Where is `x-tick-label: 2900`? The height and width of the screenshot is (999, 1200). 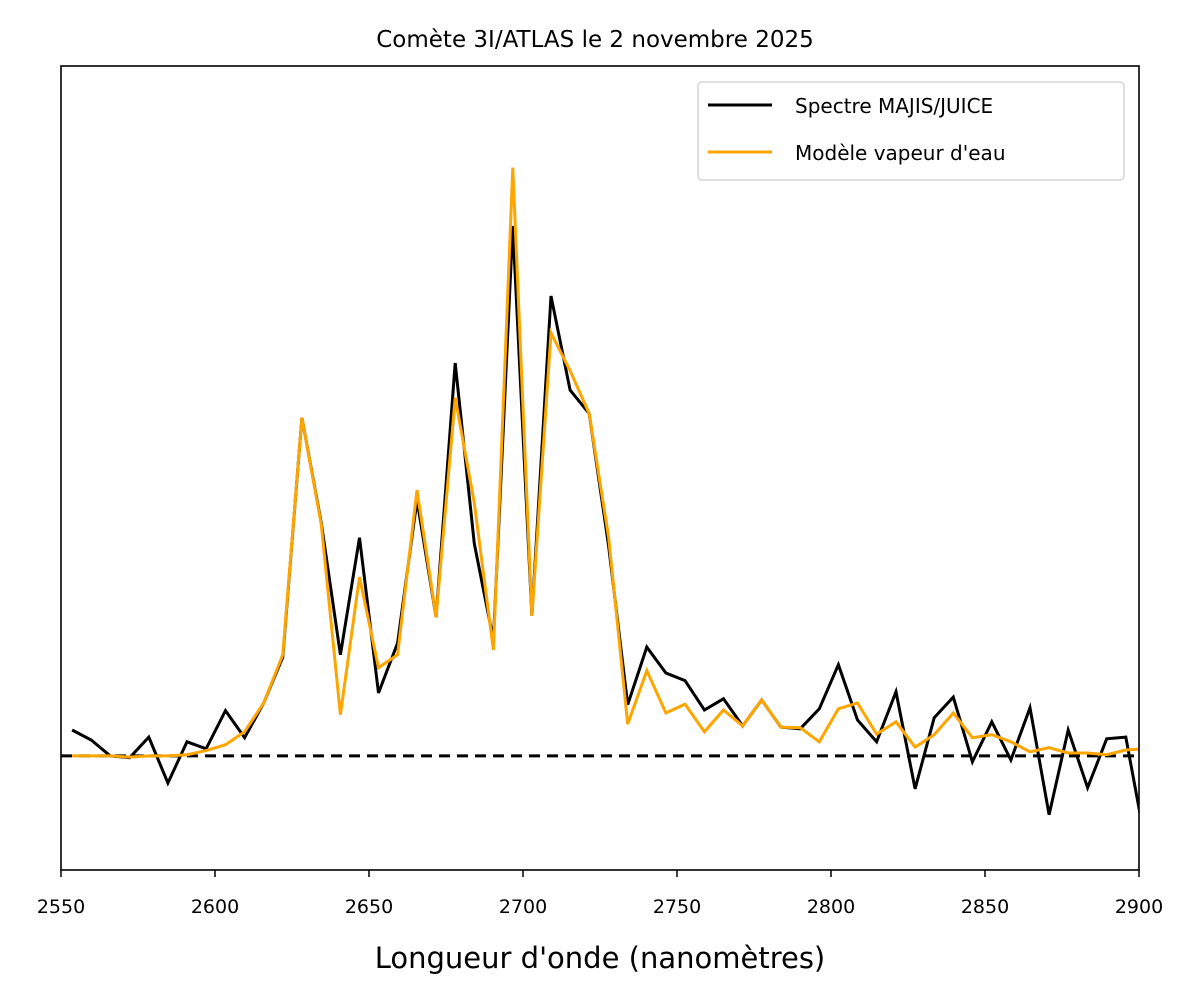
x-tick-label: 2900 is located at coordinates (1139, 907).